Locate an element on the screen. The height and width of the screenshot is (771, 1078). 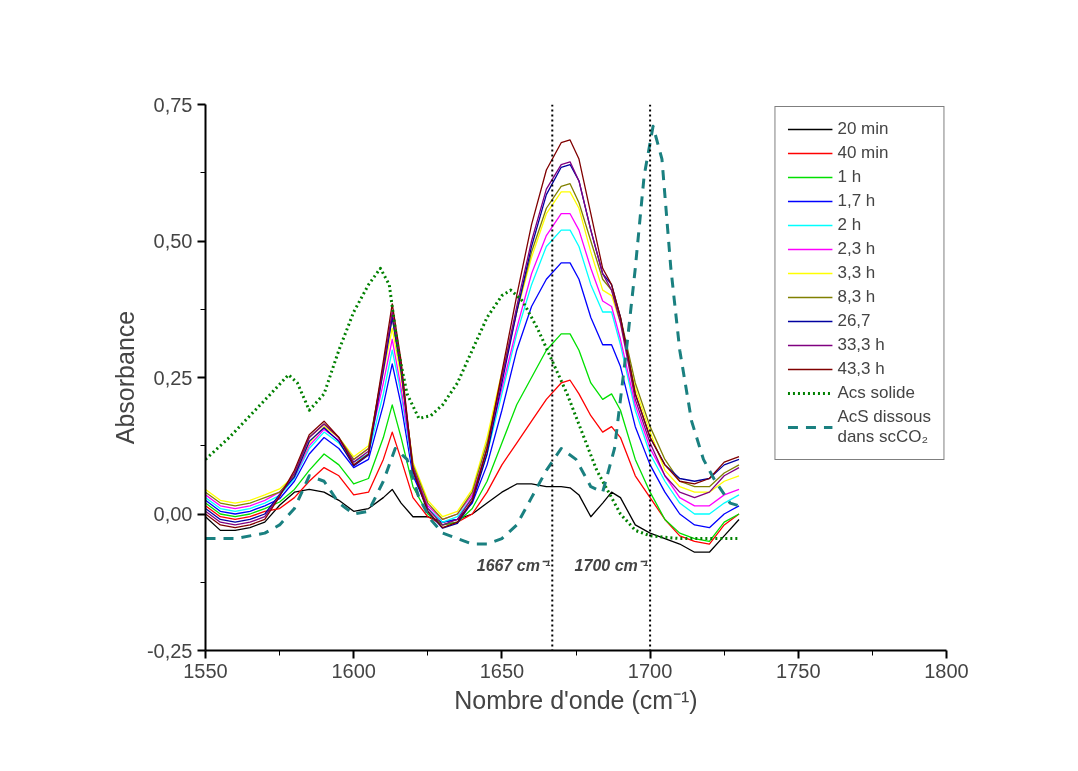
y-tick-label: 0,75 is located at coordinates (173, 104).